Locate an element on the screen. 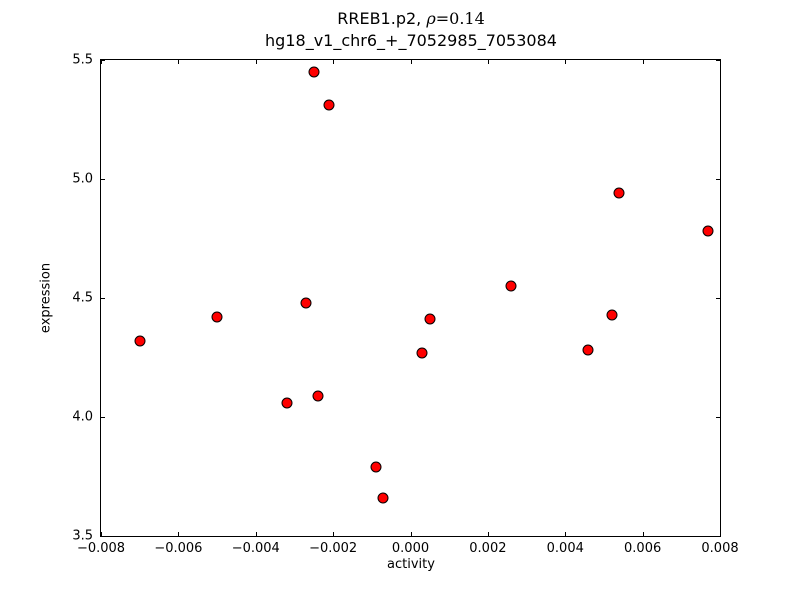 The image size is (800, 600). x-tick-label: −0.006 is located at coordinates (178, 548).